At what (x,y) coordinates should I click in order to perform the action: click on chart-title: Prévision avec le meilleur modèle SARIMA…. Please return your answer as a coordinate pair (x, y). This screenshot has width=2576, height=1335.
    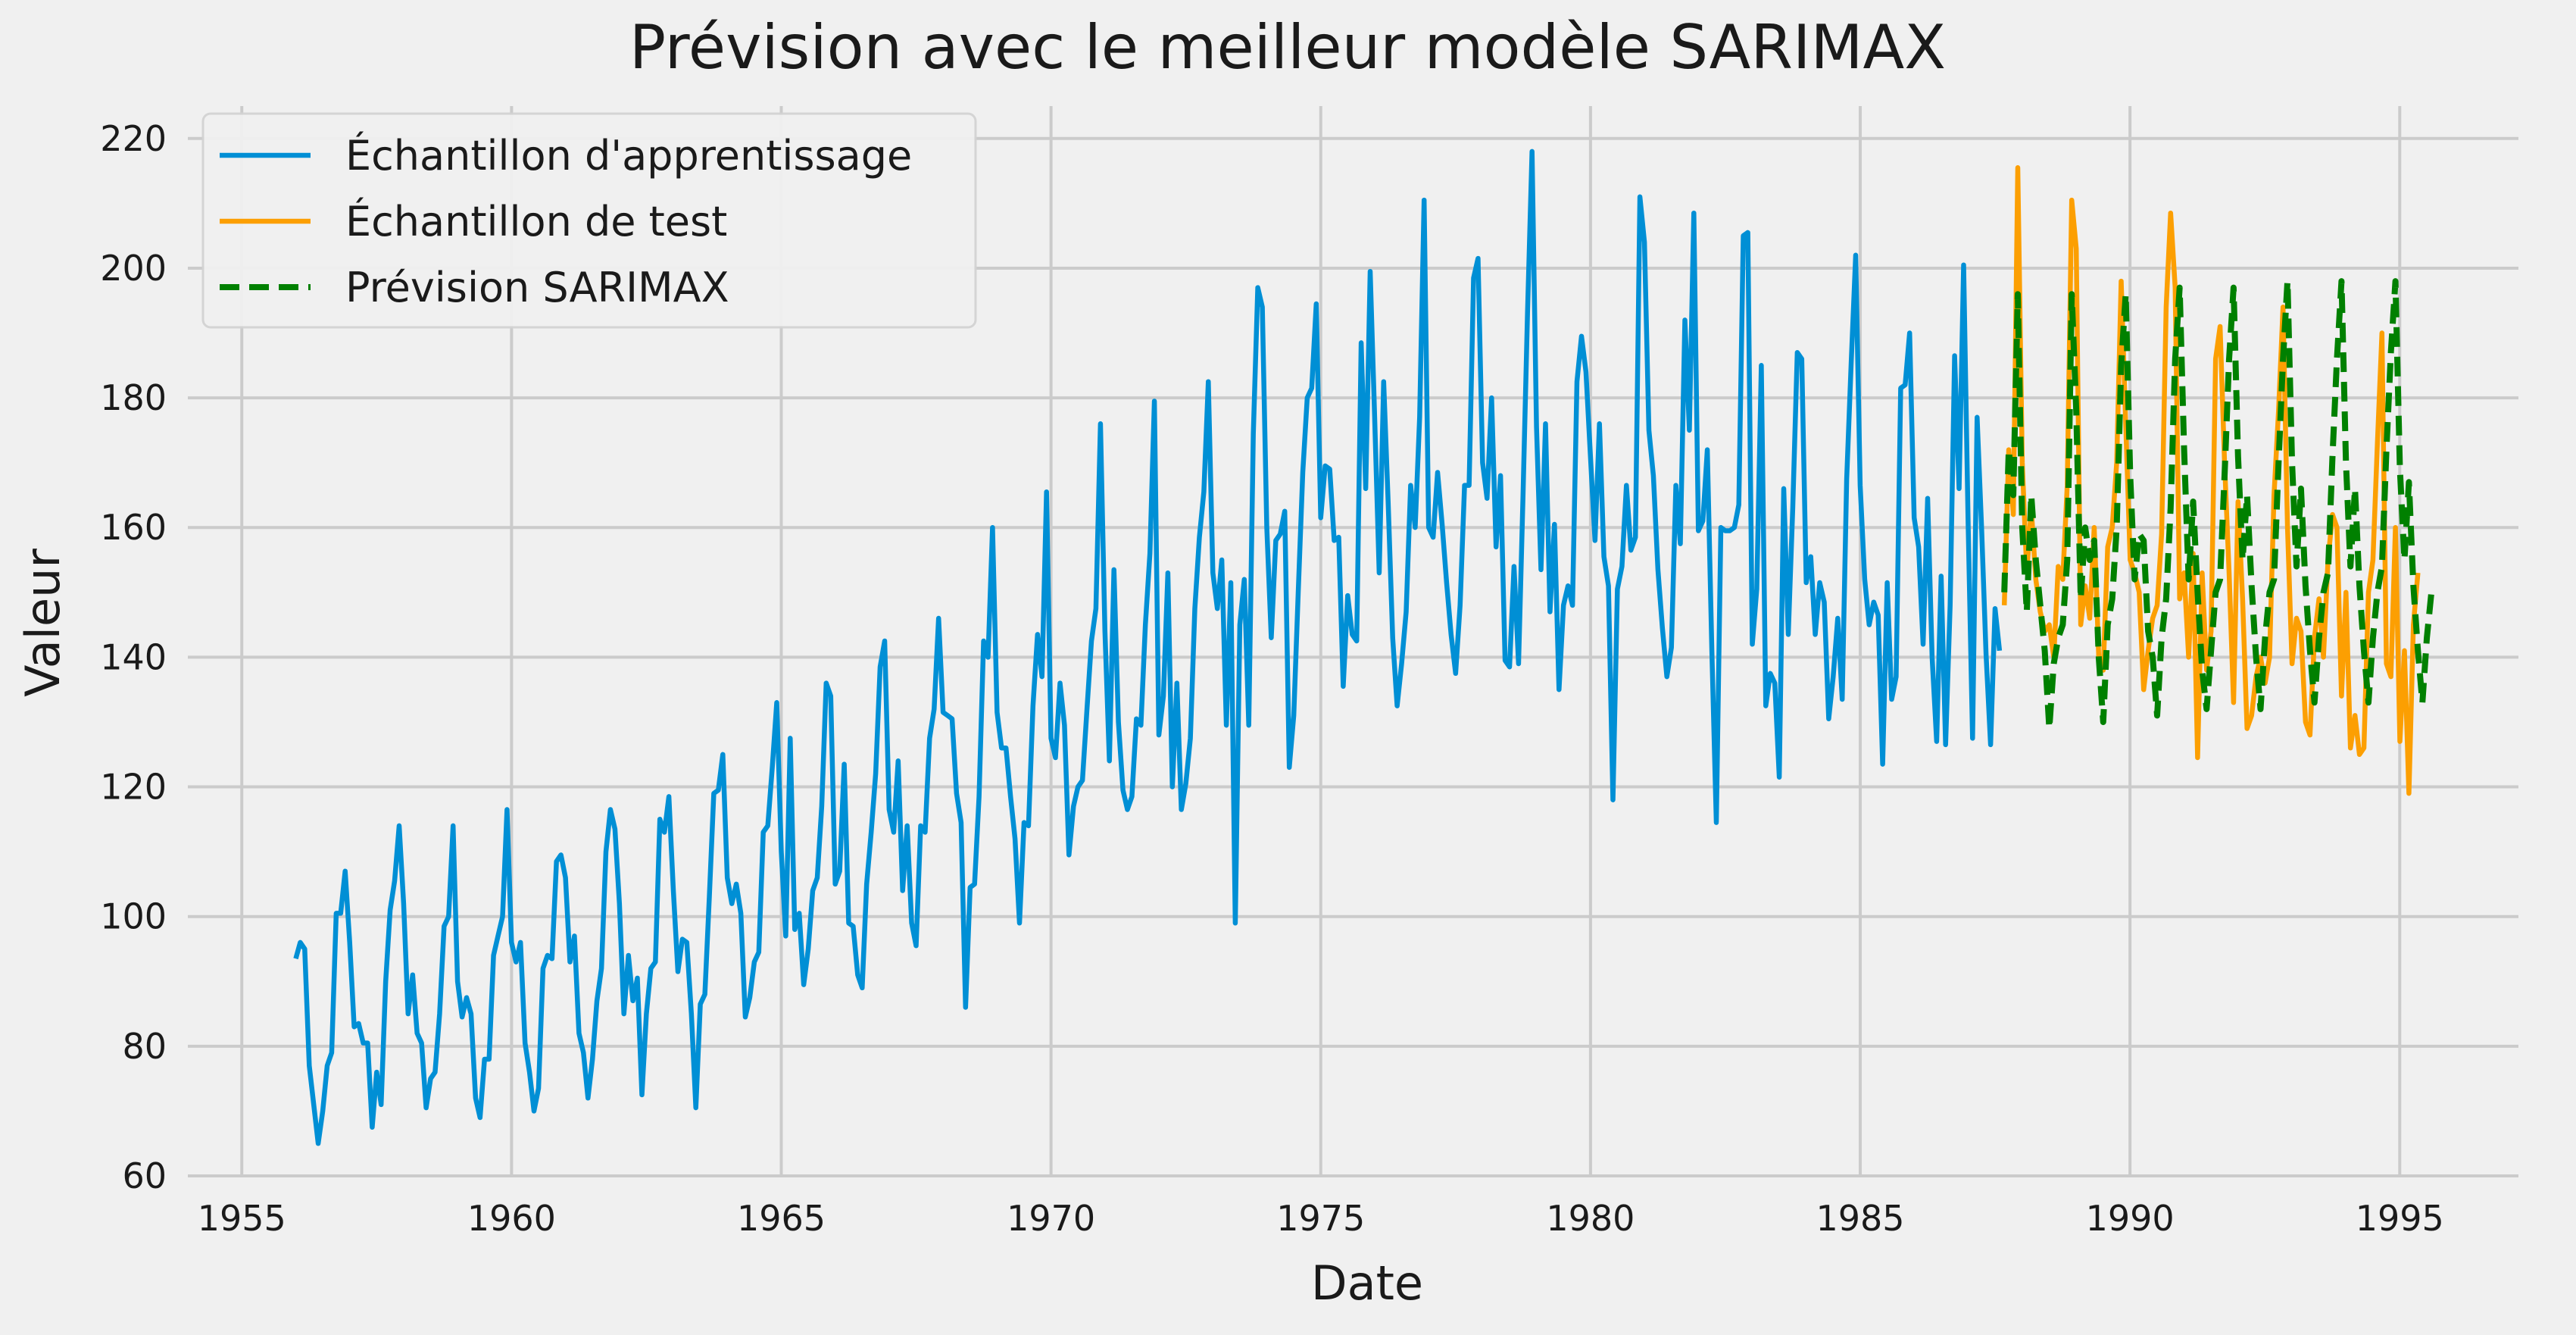
    Looking at the image, I should click on (1288, 47).